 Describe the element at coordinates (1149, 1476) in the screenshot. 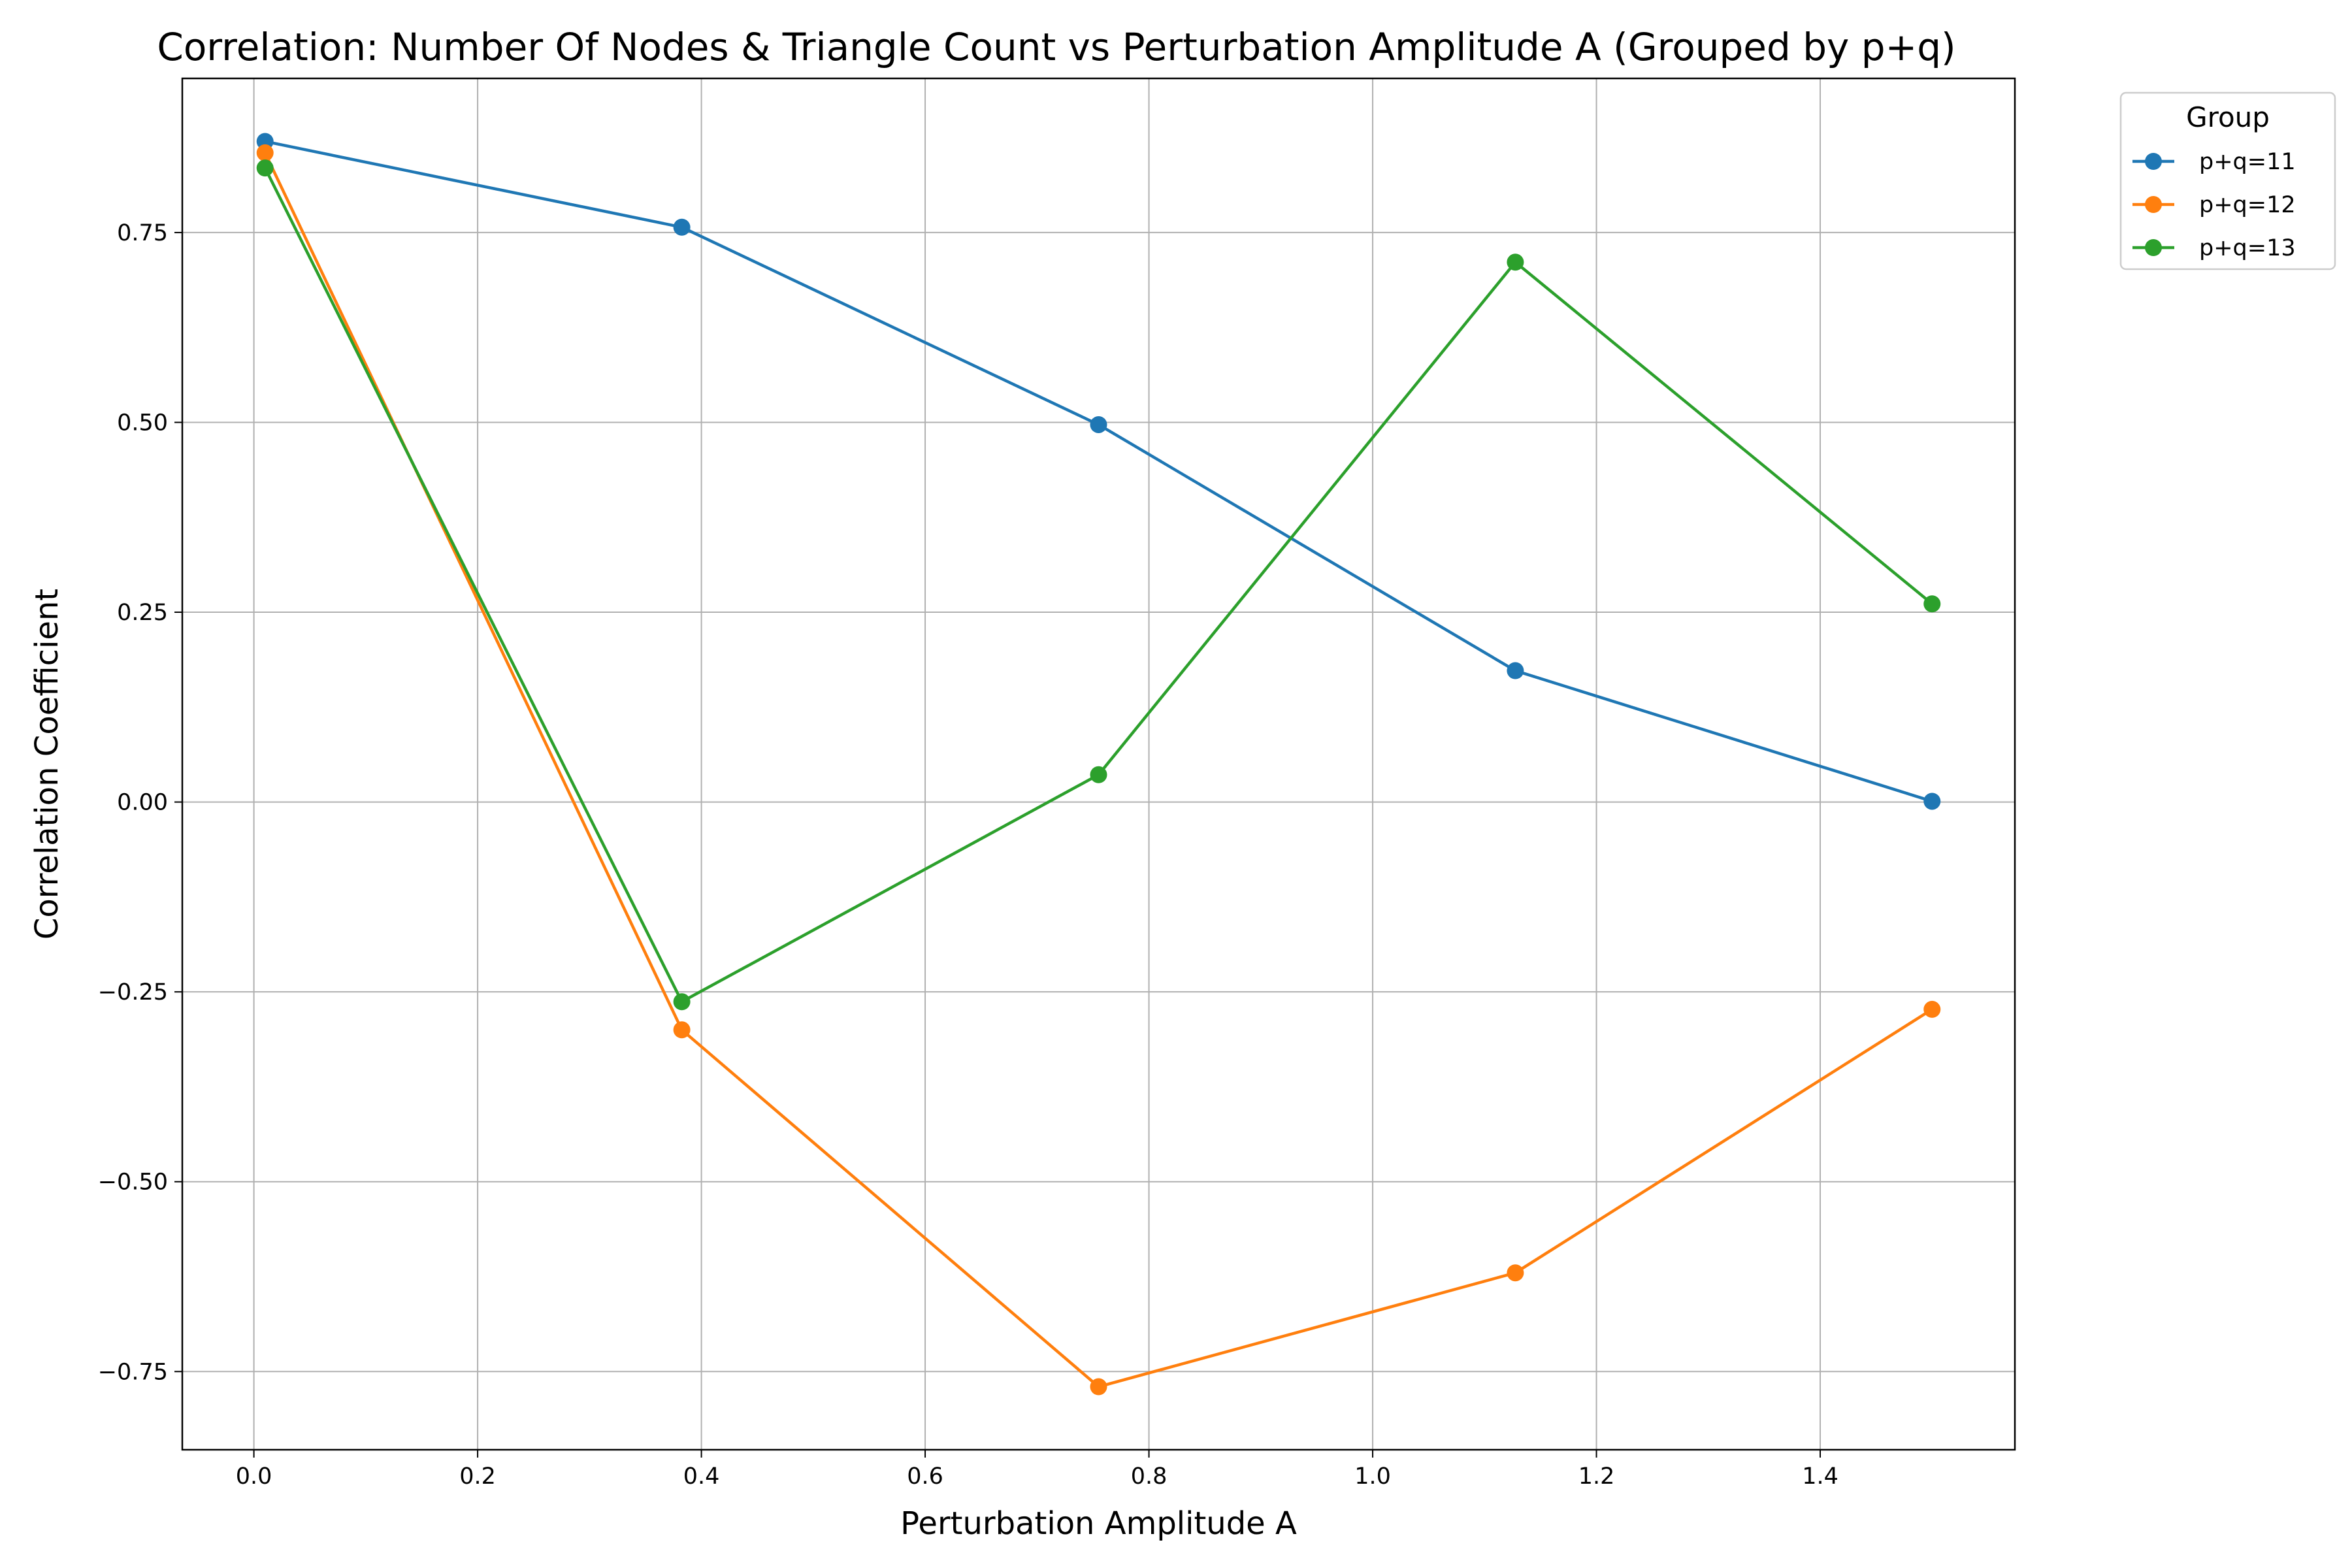

I see `x-tick-label: 0.8` at that location.